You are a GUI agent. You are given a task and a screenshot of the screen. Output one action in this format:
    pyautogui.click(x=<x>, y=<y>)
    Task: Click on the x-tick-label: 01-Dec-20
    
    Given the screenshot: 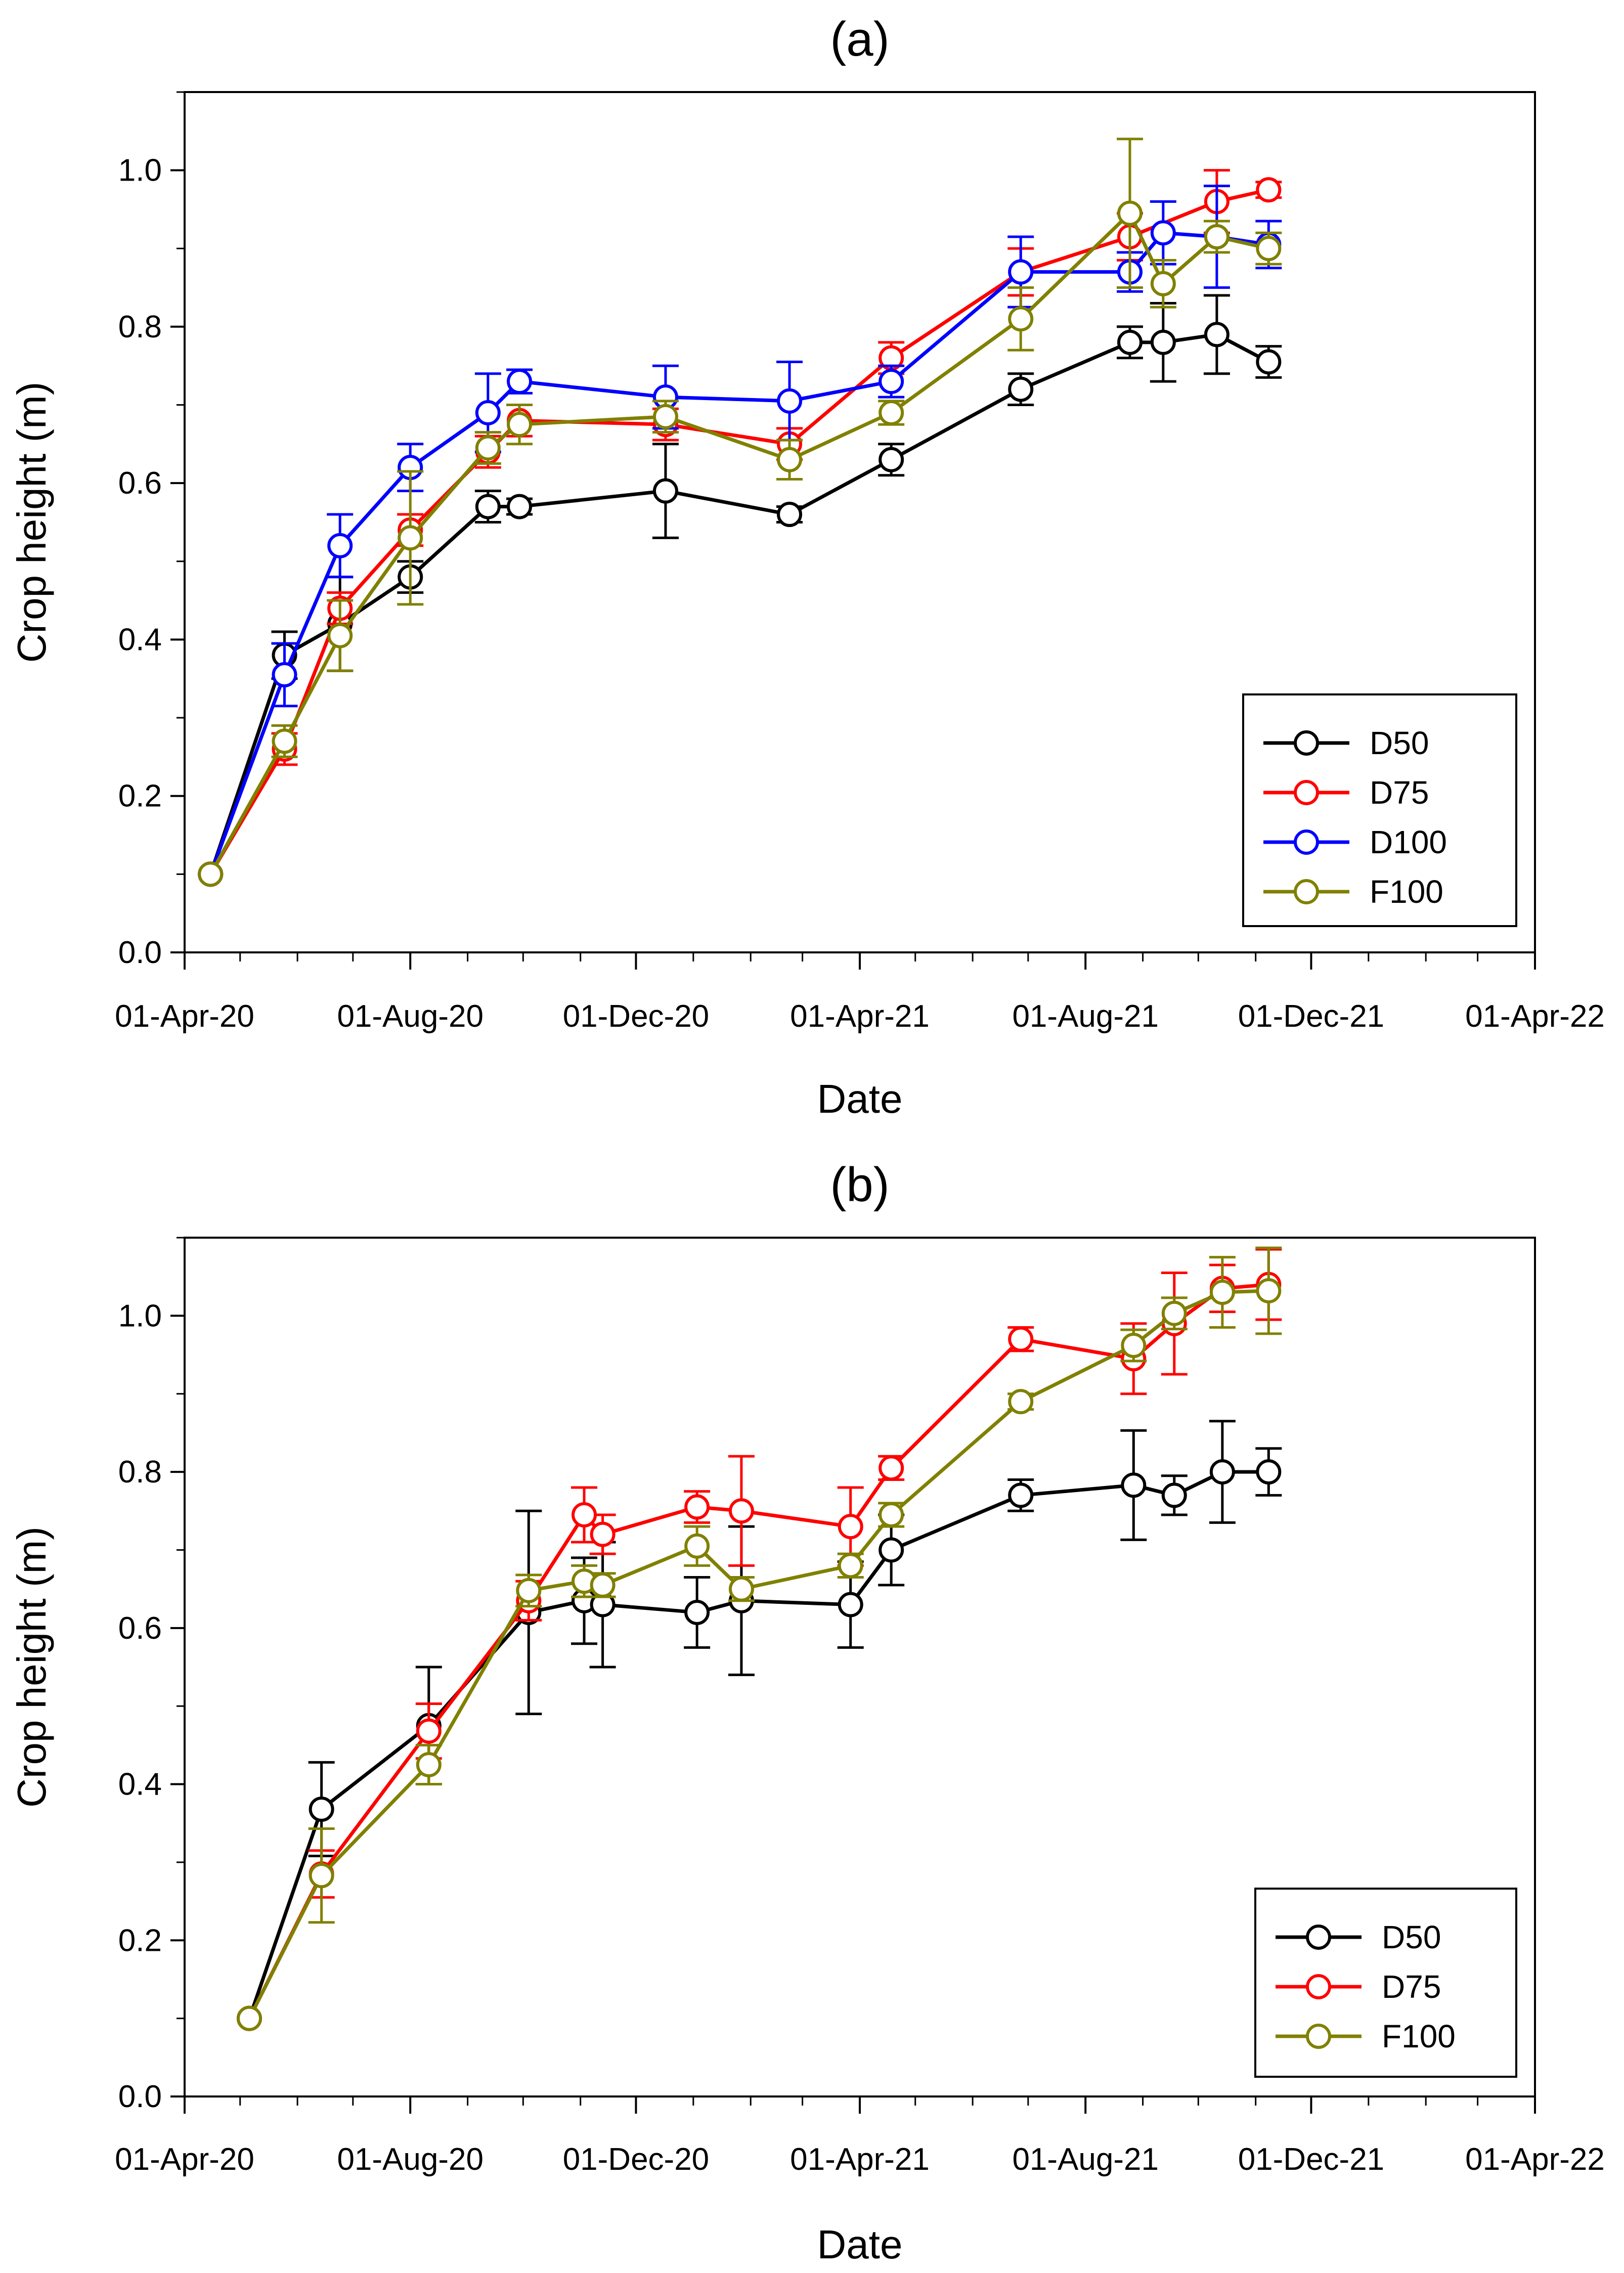 What is the action you would take?
    pyautogui.click(x=636, y=2160)
    